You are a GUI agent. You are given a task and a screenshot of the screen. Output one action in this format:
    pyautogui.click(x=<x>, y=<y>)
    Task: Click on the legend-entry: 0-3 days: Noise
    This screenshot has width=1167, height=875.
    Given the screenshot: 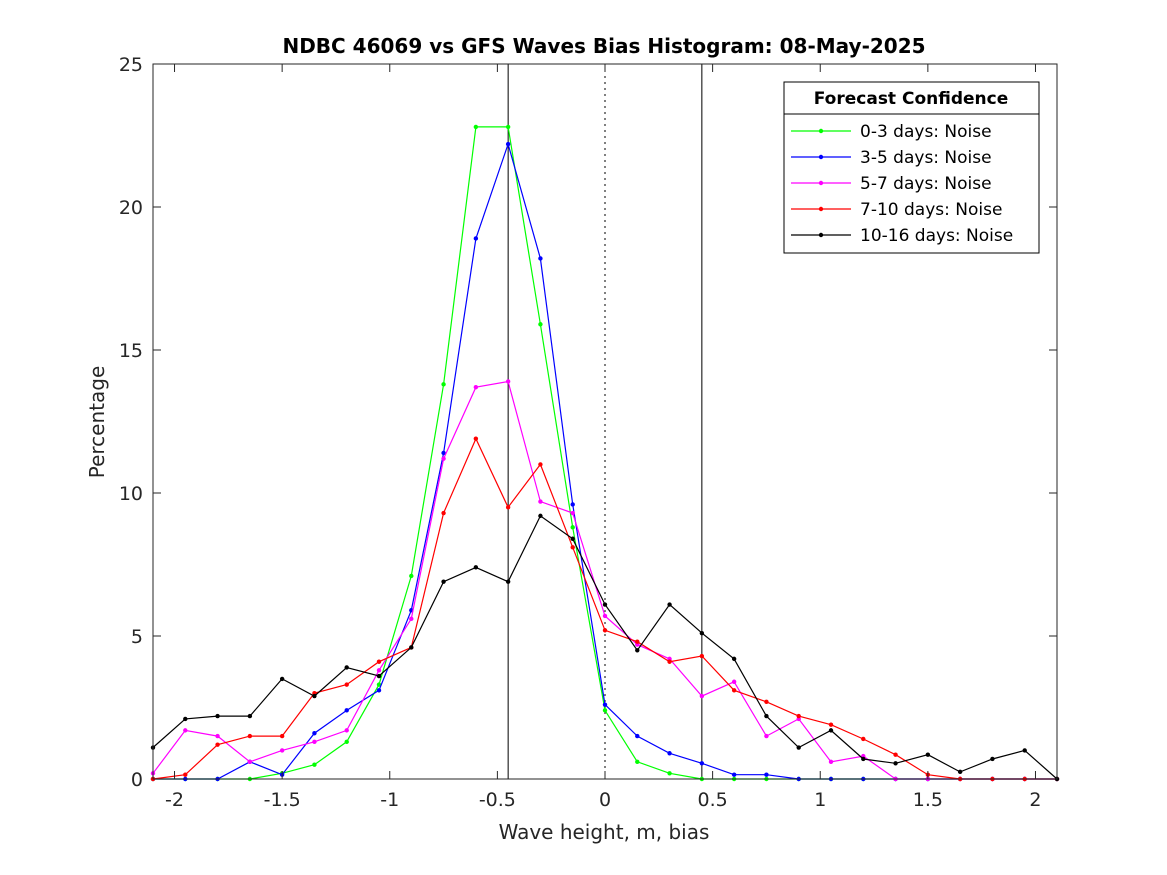 What is the action you would take?
    pyautogui.click(x=891, y=132)
    